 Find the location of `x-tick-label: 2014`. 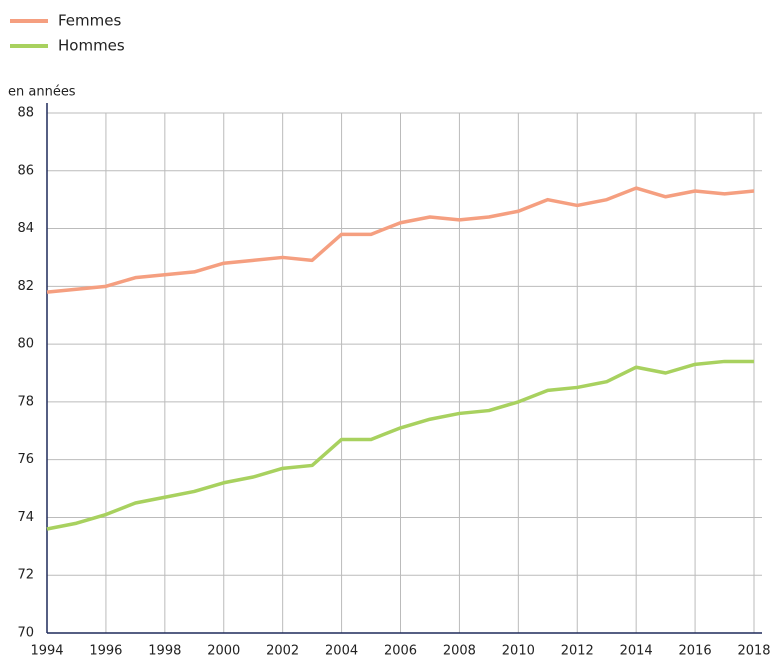

x-tick-label: 2014 is located at coordinates (636, 651).